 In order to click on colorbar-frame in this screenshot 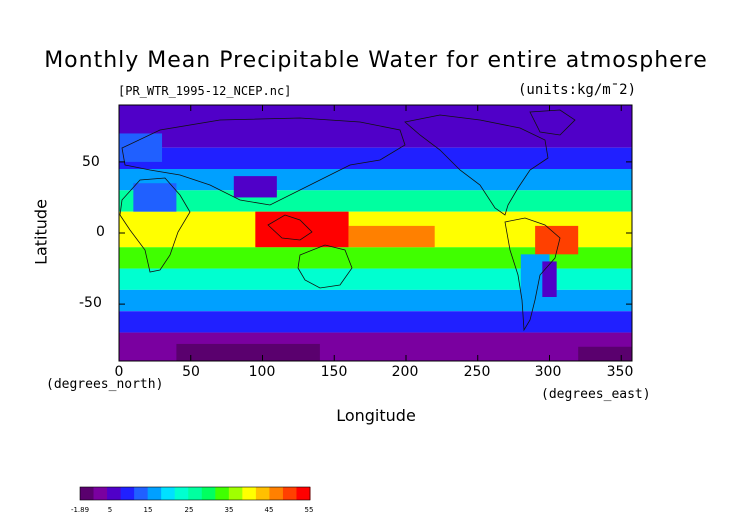, I will do `click(195, 493)`.